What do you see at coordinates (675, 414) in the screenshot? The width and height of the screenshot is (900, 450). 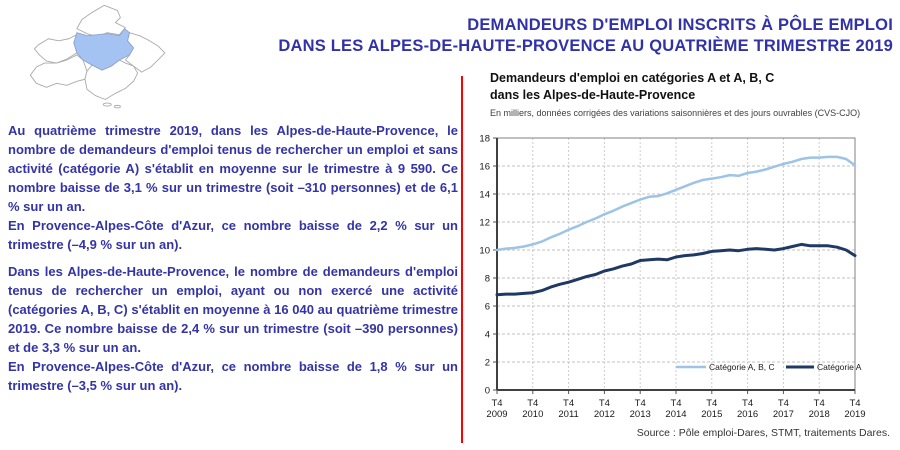 I see `svg-text: 2014` at bounding box center [675, 414].